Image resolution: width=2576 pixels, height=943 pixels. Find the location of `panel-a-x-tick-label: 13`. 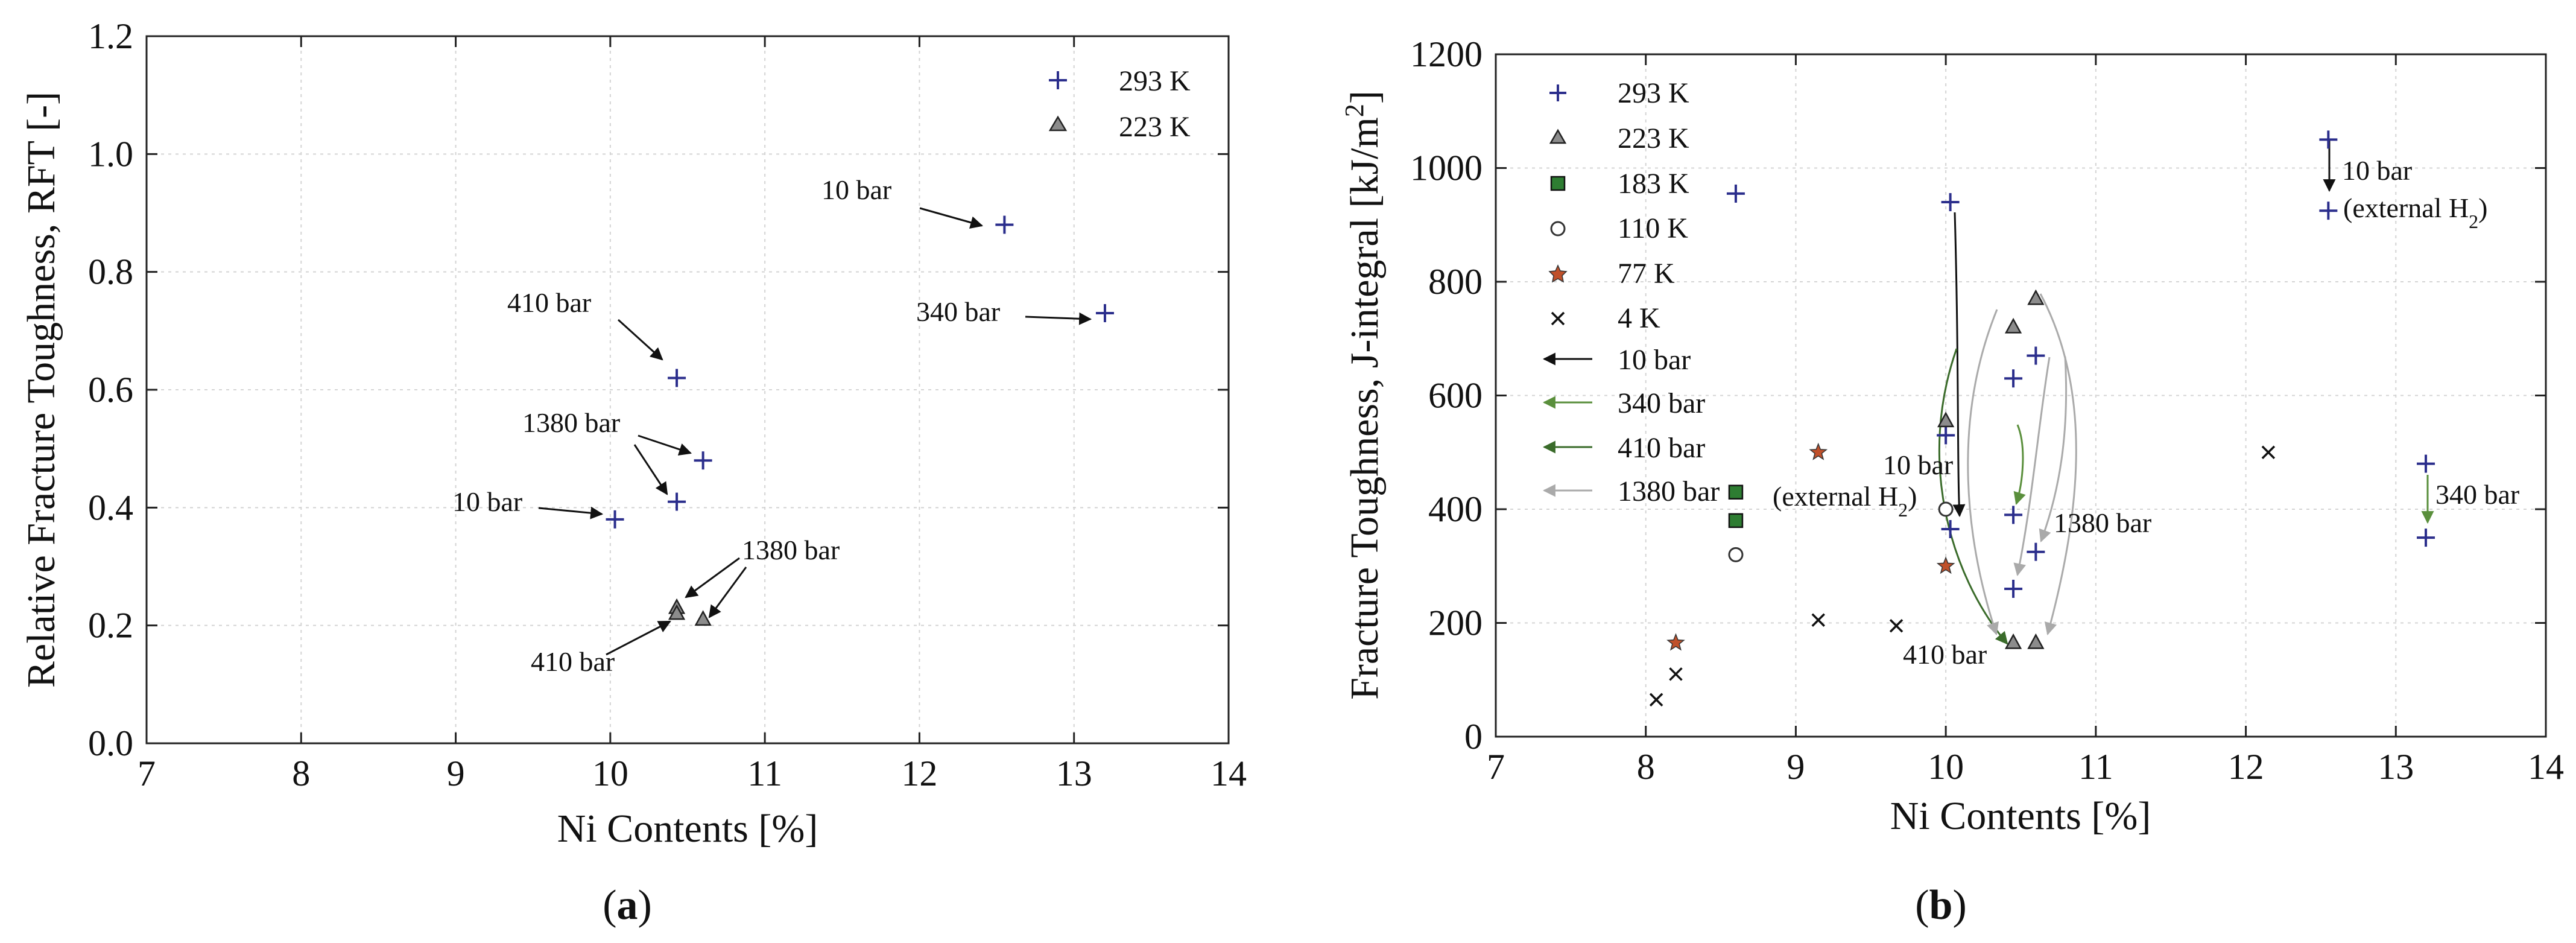

panel-a-x-tick-label: 13 is located at coordinates (1074, 773).